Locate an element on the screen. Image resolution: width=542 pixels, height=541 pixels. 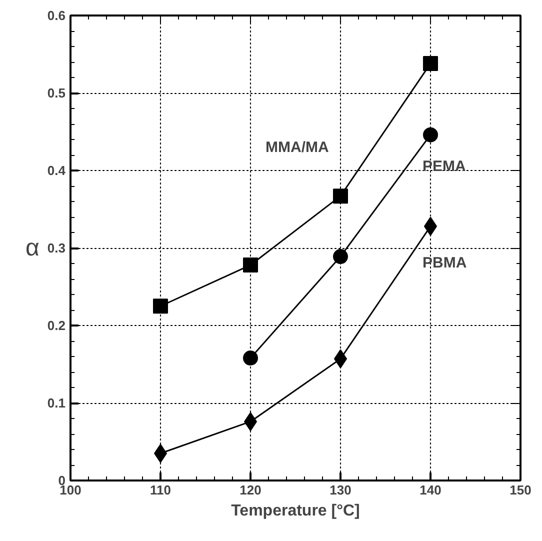
x-tick-label: 110 is located at coordinates (160, 490).